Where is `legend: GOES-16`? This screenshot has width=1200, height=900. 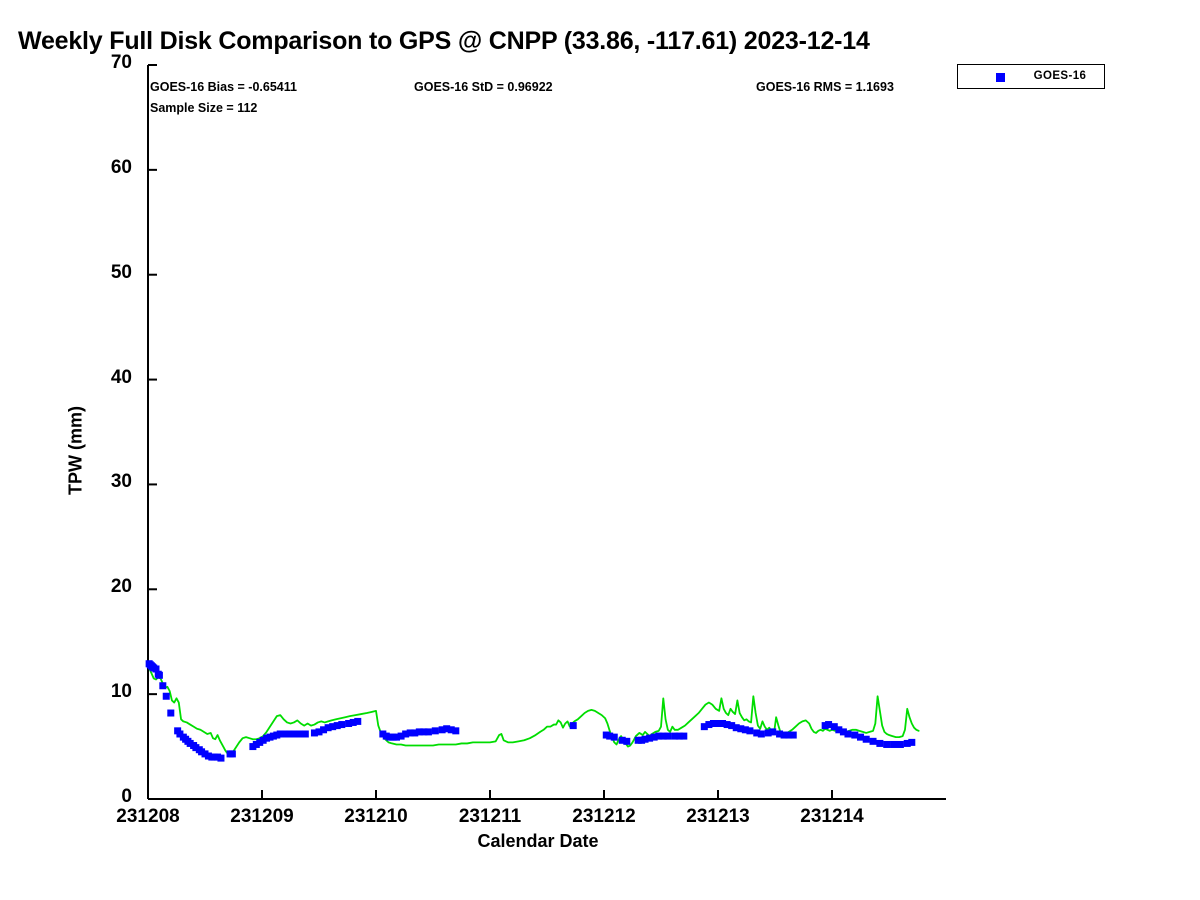 legend: GOES-16 is located at coordinates (1031, 76).